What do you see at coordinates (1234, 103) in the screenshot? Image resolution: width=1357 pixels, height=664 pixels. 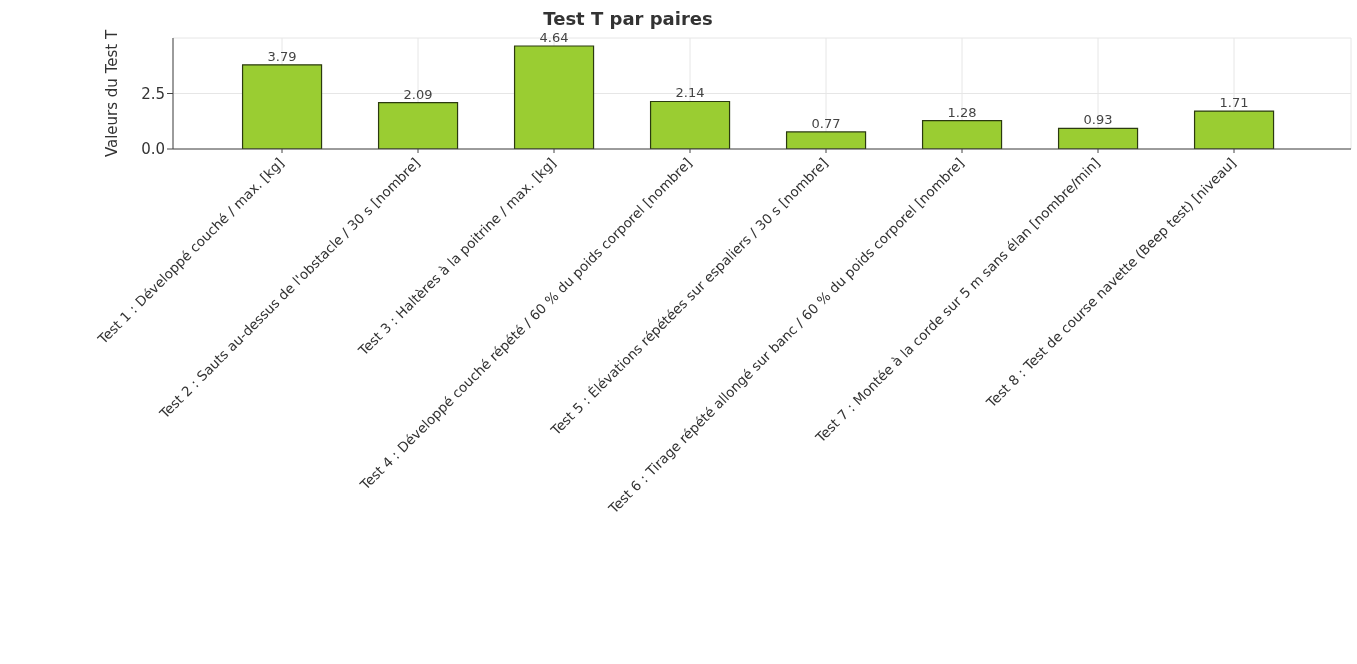 I see `data-label: 1.71` at bounding box center [1234, 103].